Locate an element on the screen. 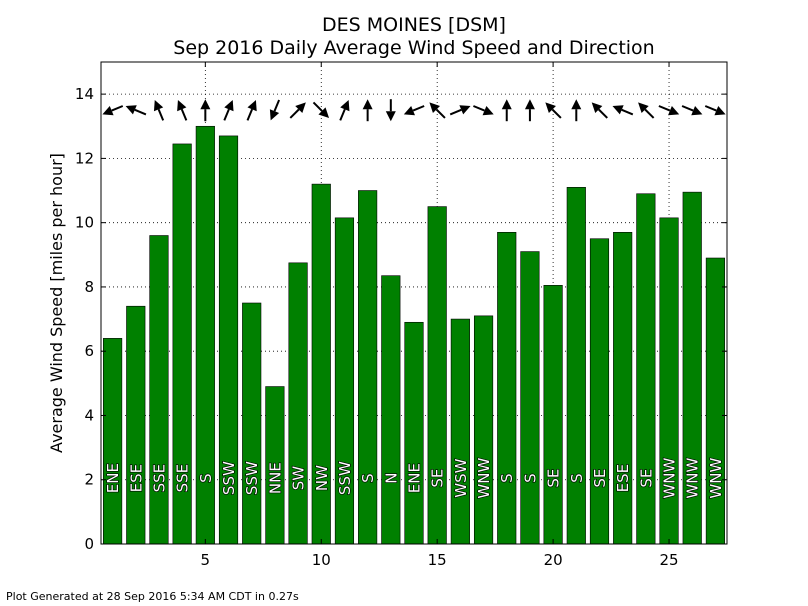 The width and height of the screenshot is (808, 606). x-tick-label-20: 20 is located at coordinates (553, 560).